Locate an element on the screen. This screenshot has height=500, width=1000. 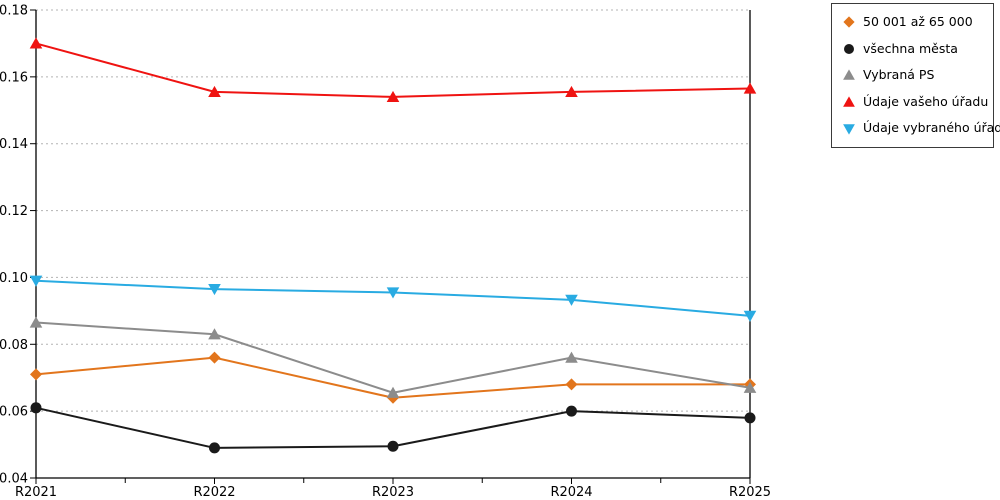
legend-item-udaje-vaseho-uradu: Údaje vašeho úřadu is located at coordinates (916, 102).